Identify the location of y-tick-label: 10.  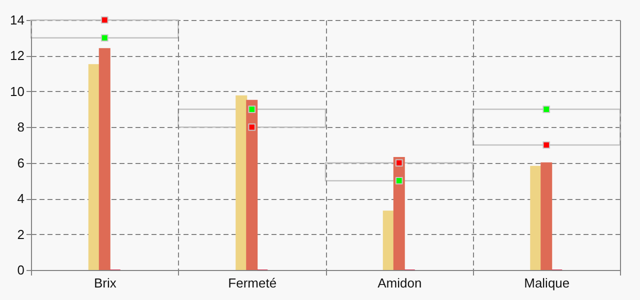
(17, 91).